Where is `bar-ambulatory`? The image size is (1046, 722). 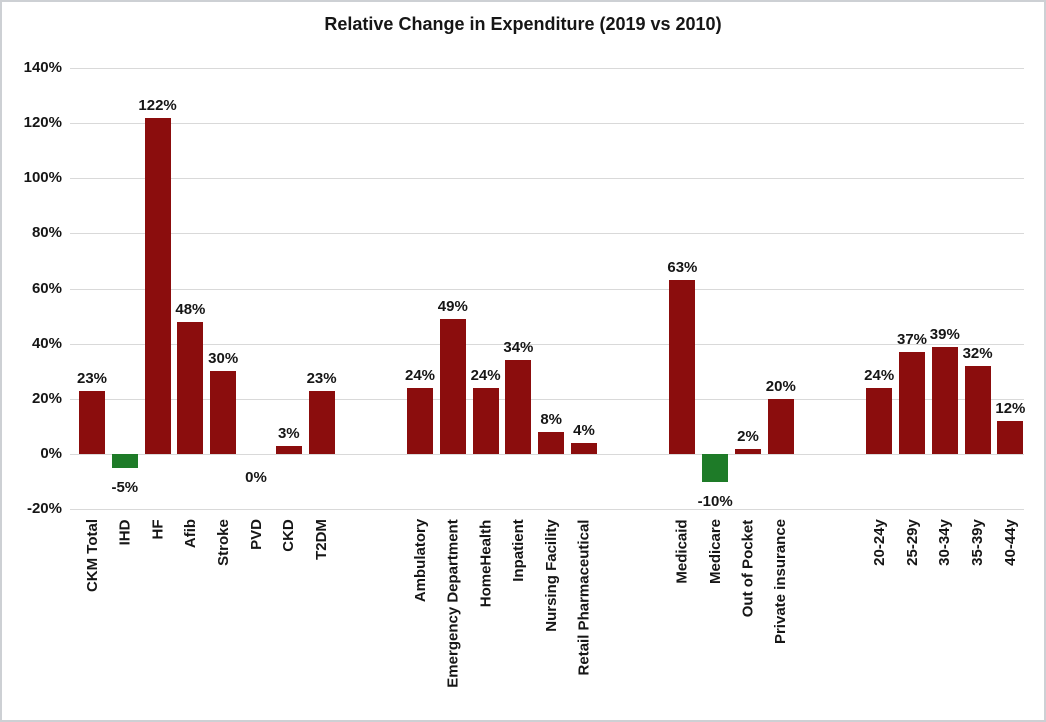 bar-ambulatory is located at coordinates (420, 420).